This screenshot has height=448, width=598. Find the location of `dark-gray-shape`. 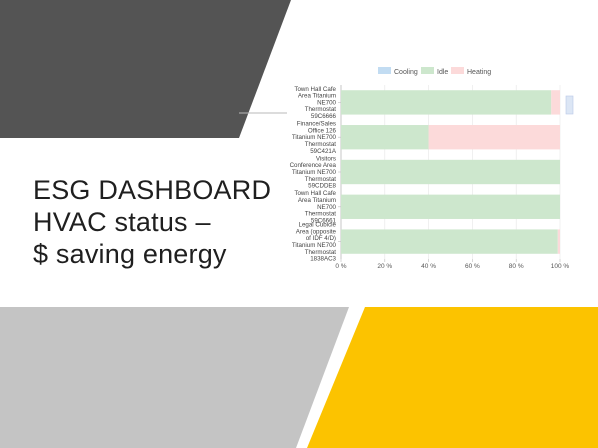

dark-gray-shape is located at coordinates (145, 69).